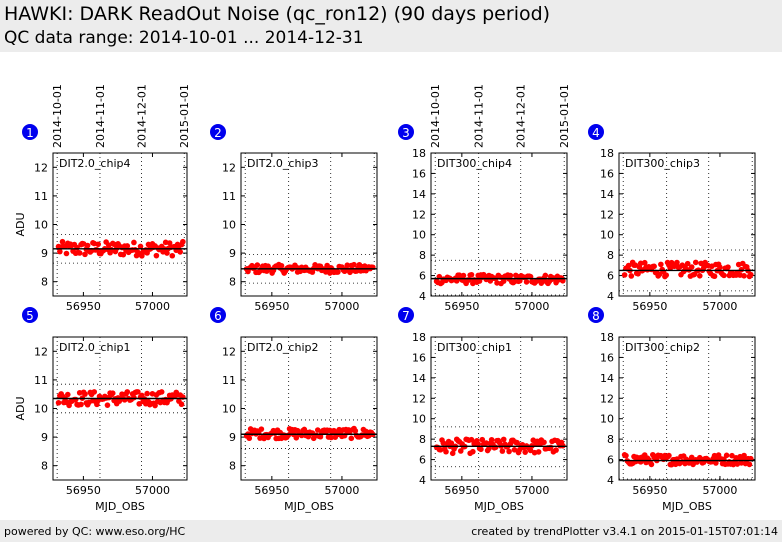 This screenshot has width=782, height=542. I want to click on page-subtitle: QC data range: 2014-10-01 ... 2014-12-31, so click(184, 38).